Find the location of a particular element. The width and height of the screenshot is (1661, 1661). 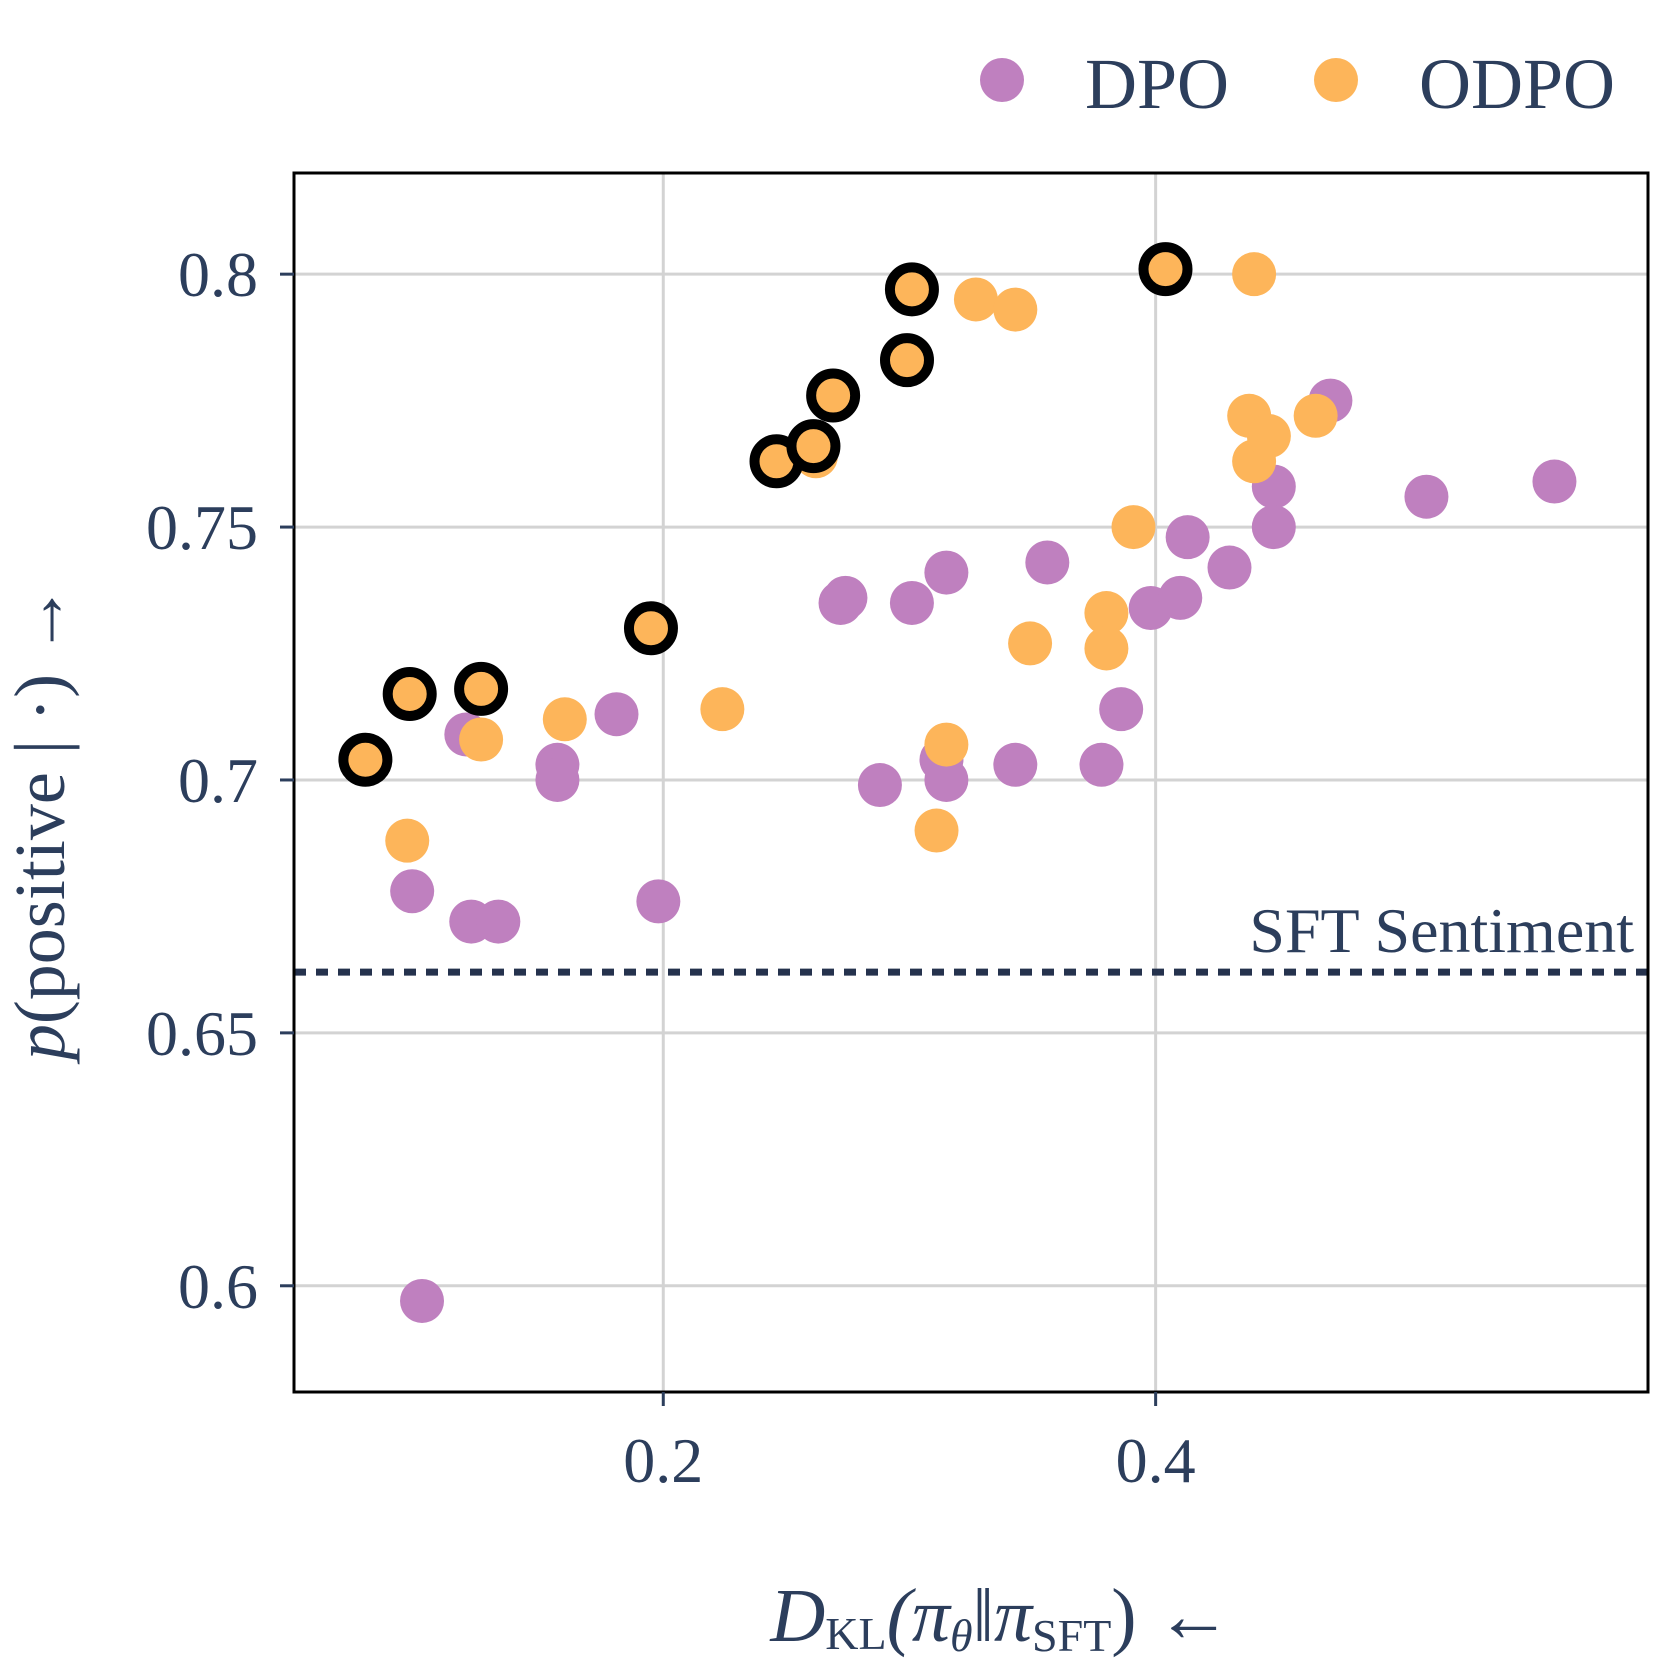

x-label-theta: θ is located at coordinates (961, 1635).